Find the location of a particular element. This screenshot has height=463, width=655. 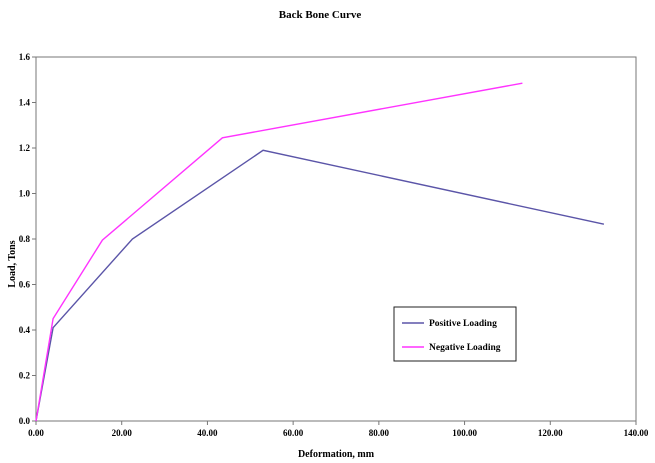

x-tick-label: 0.00 is located at coordinates (36, 433).